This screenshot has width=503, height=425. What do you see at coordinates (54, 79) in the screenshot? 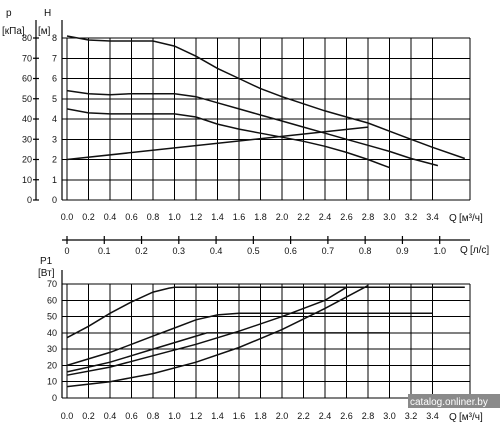
I see `head-m-tick-label: 6` at bounding box center [54, 79].